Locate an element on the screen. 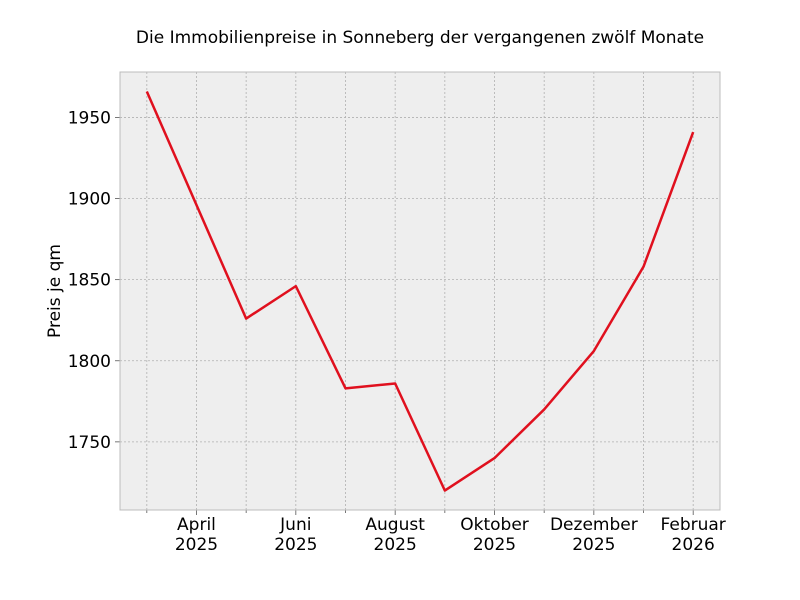 The height and width of the screenshot is (600, 800). x-tick-label: Juni is located at coordinates (295, 525).